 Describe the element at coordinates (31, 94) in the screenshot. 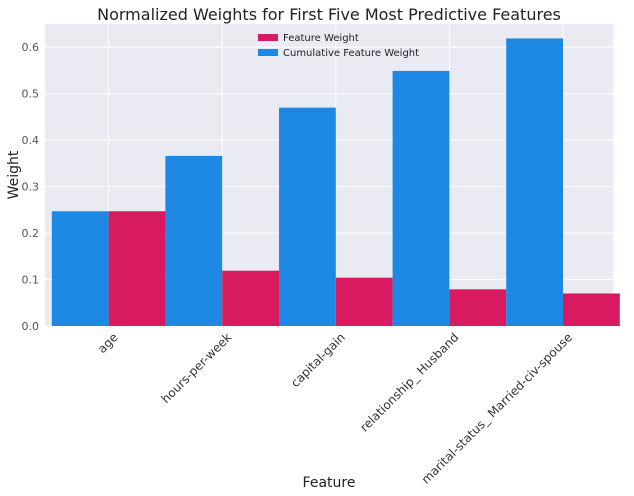

I see `y-tick-label: 0.5` at that location.